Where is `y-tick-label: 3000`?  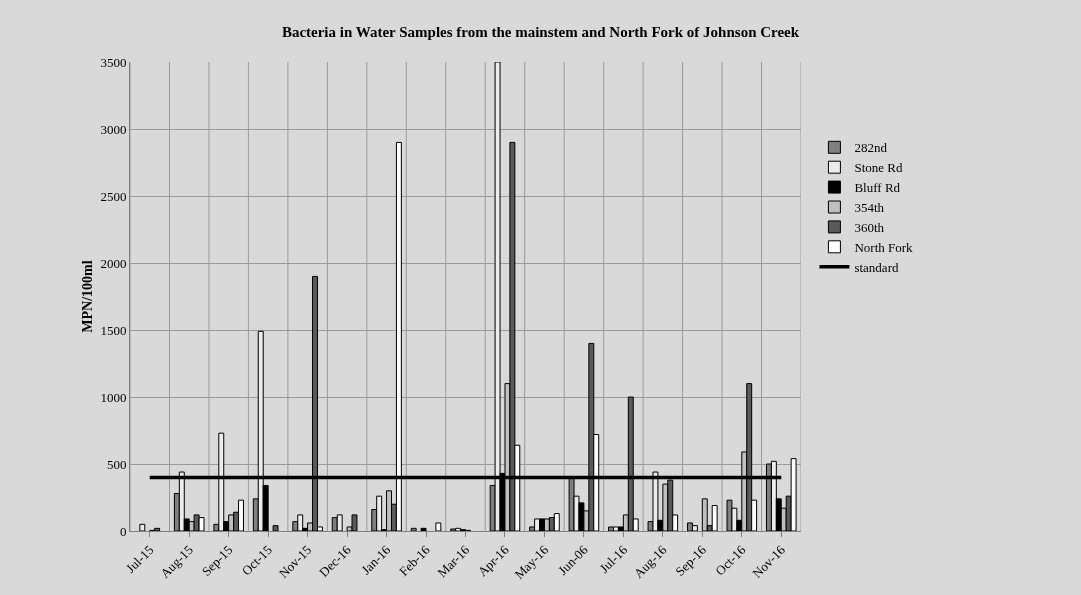 y-tick-label: 3000 is located at coordinates (113, 129).